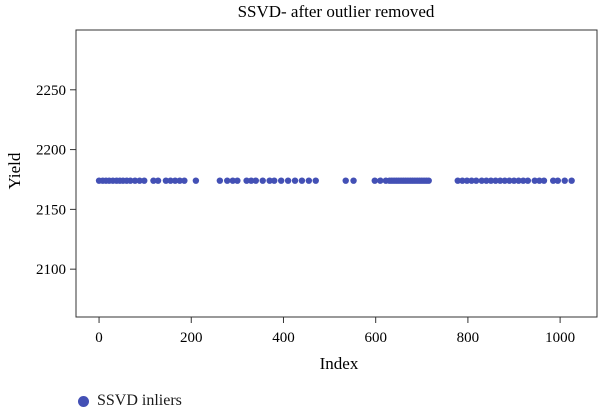 The image size is (600, 415). What do you see at coordinates (283, 338) in the screenshot?
I see `x-tick-label: 400` at bounding box center [283, 338].